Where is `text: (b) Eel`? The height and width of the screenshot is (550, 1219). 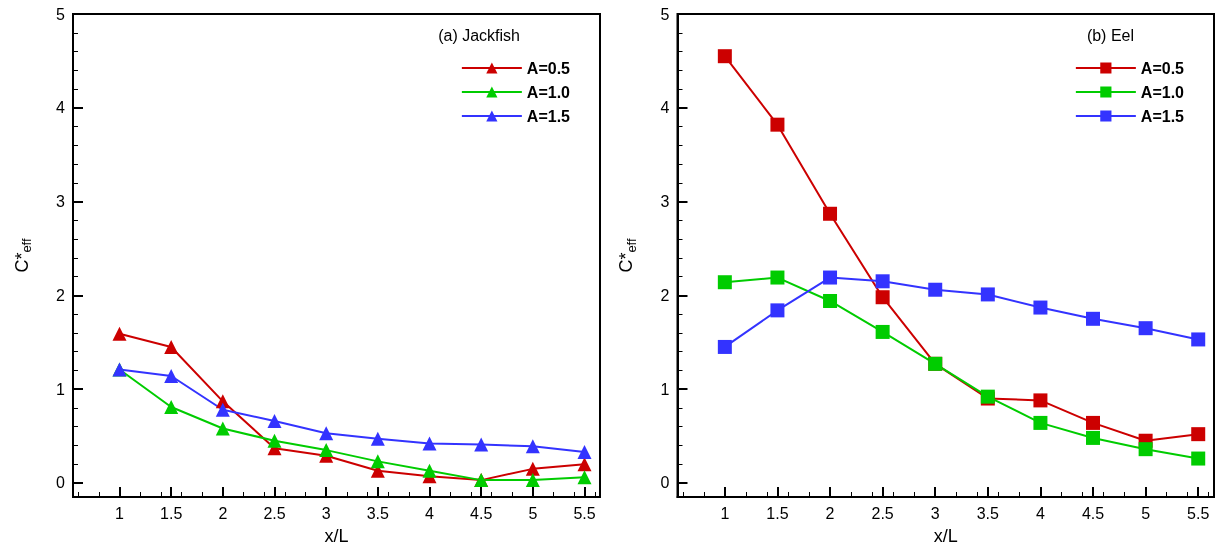 text: (b) Eel is located at coordinates (1110, 35).